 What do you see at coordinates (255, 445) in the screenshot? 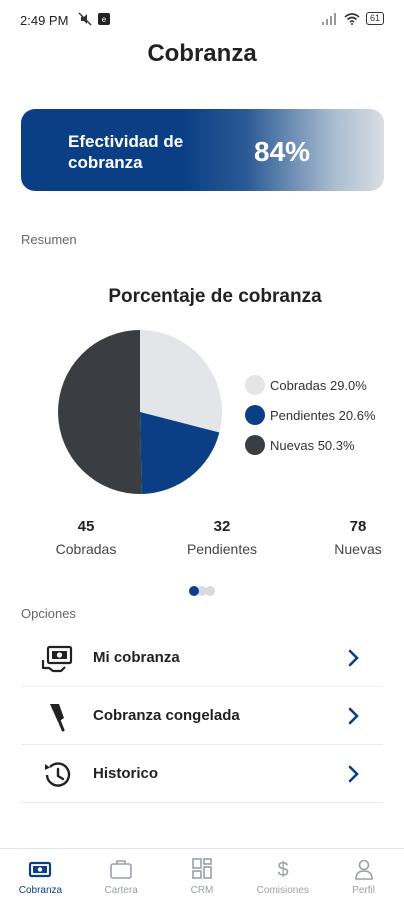
I see `legend-swatch-nuevas` at bounding box center [255, 445].